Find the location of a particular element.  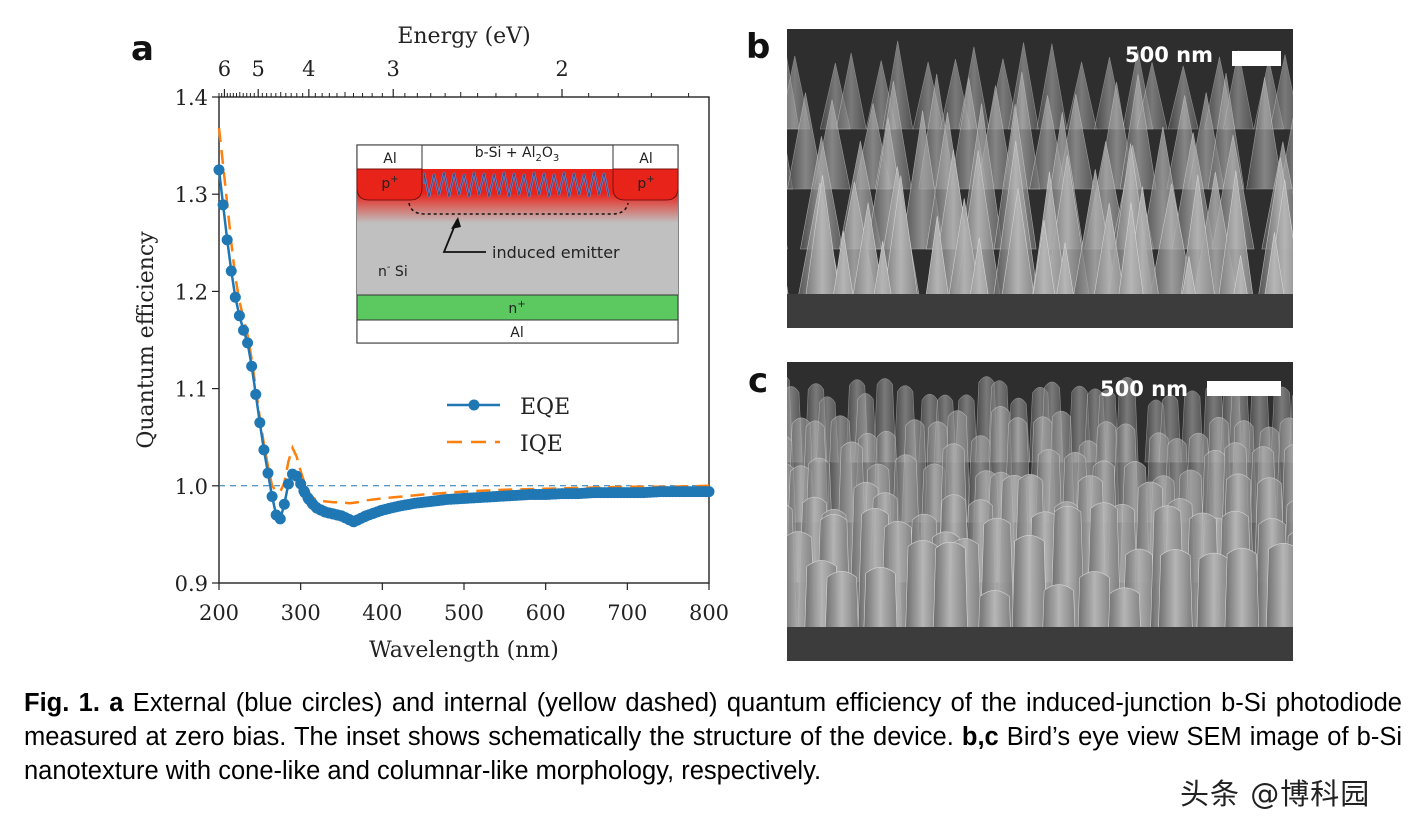

inset-bsi-texture-outline is located at coordinates (516, 184).